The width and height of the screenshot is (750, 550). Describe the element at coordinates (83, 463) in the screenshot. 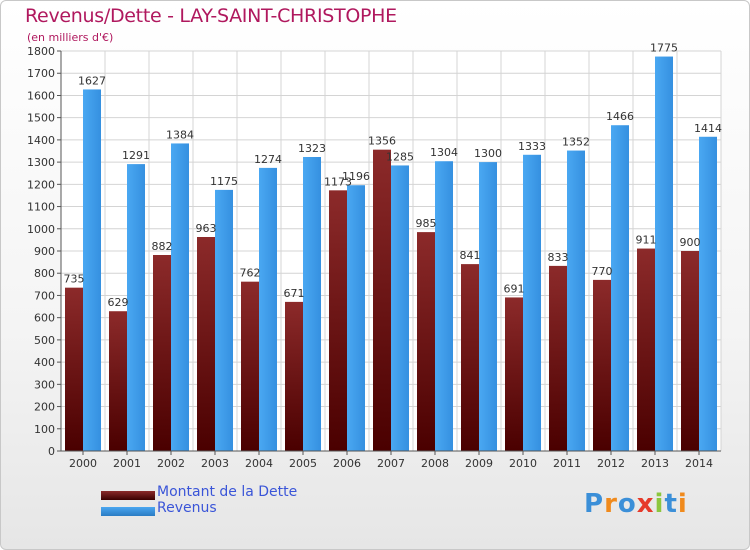

I see `x-tick-label: 2000` at that location.